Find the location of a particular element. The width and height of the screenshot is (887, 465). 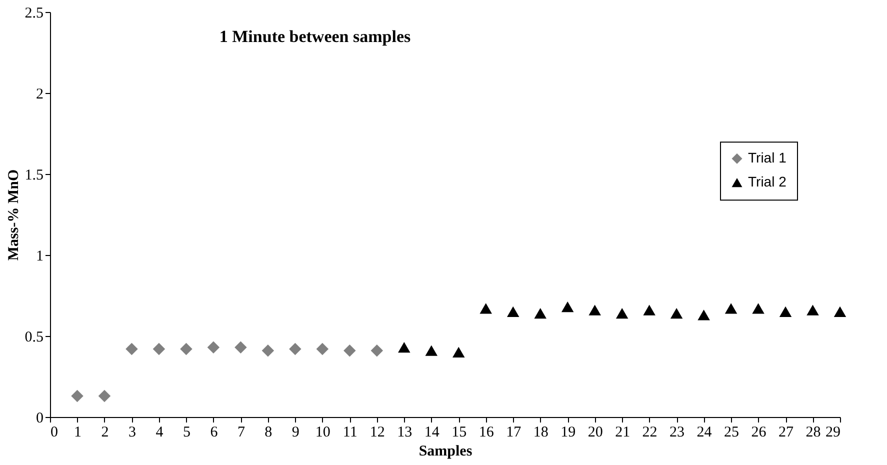

x-axis-title: Samples is located at coordinates (445, 452).